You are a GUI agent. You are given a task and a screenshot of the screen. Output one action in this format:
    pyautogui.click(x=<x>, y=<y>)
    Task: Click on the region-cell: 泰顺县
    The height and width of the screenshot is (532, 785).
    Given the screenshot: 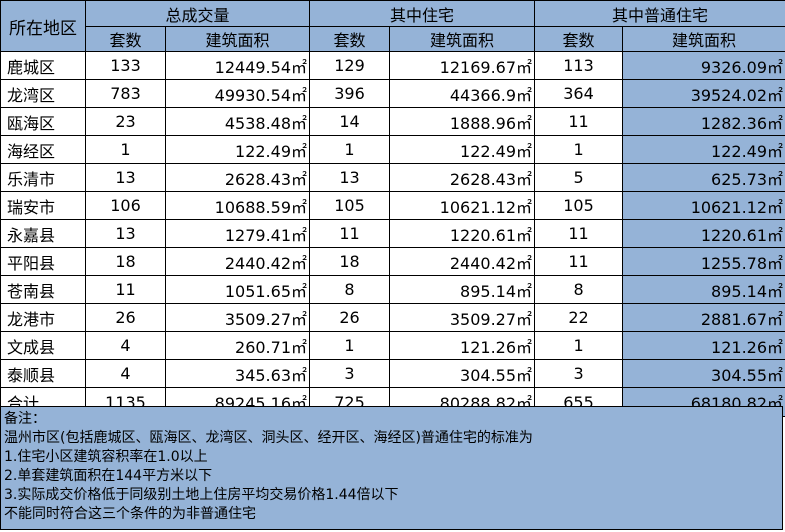 What is the action you would take?
    pyautogui.click(x=43, y=373)
    